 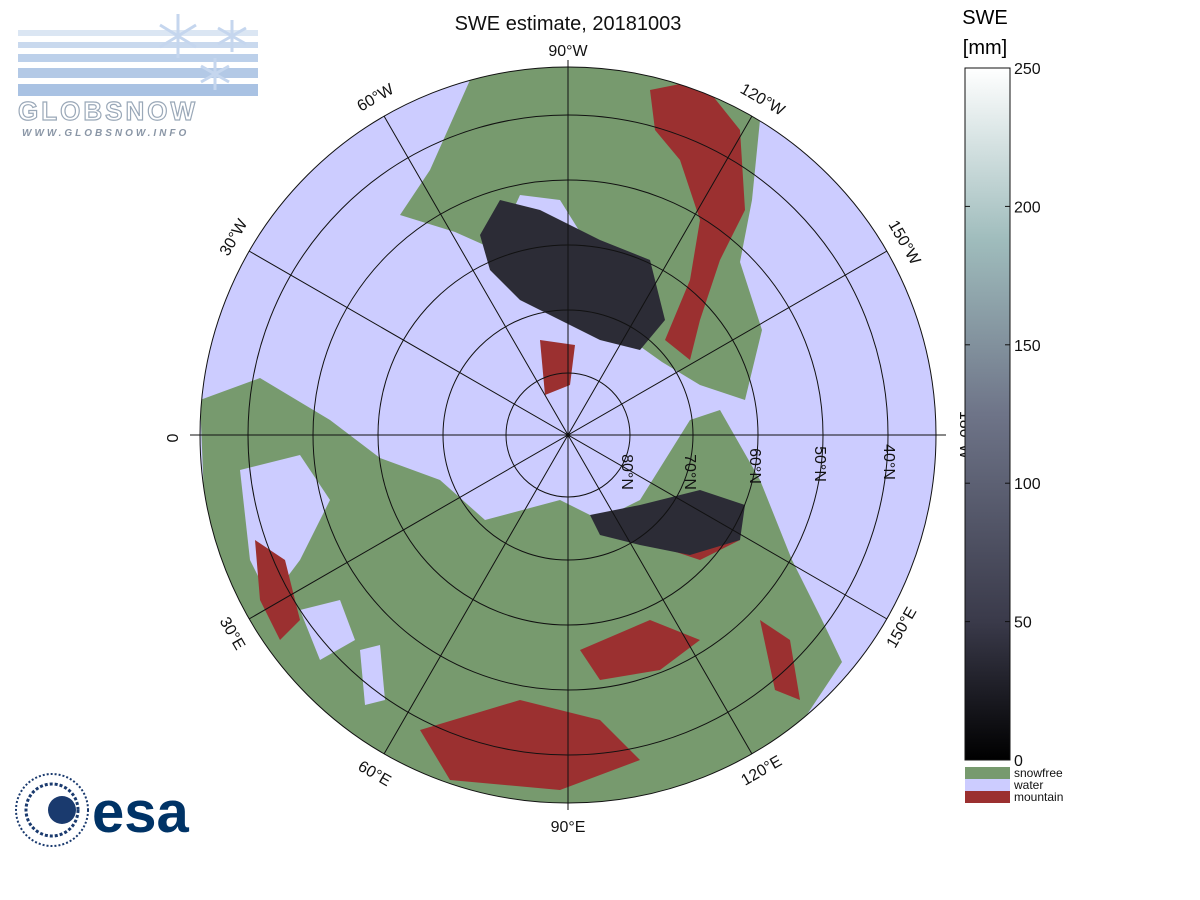 I want to click on lat-label: 80°N, so click(x=626, y=472).